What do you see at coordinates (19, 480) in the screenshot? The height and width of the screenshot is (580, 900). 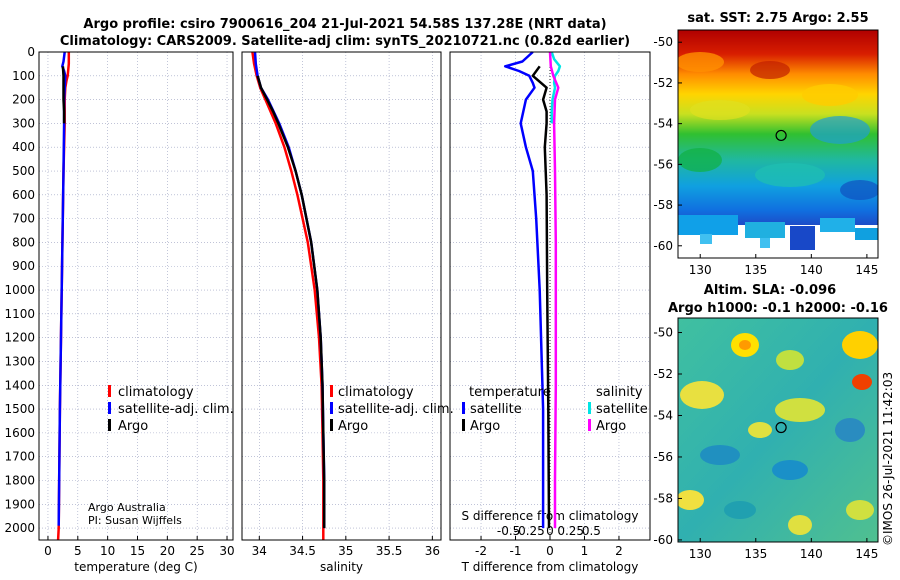 I see `y-tick-label: 1800` at bounding box center [19, 480].